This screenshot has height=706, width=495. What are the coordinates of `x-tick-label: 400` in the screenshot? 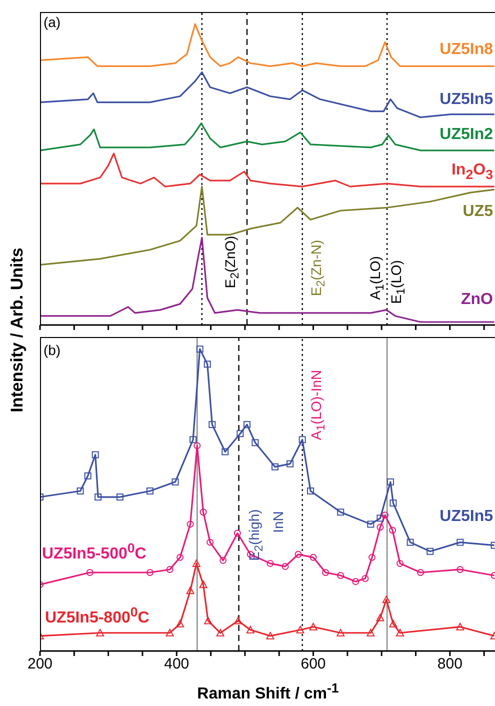 It's located at (177, 664).